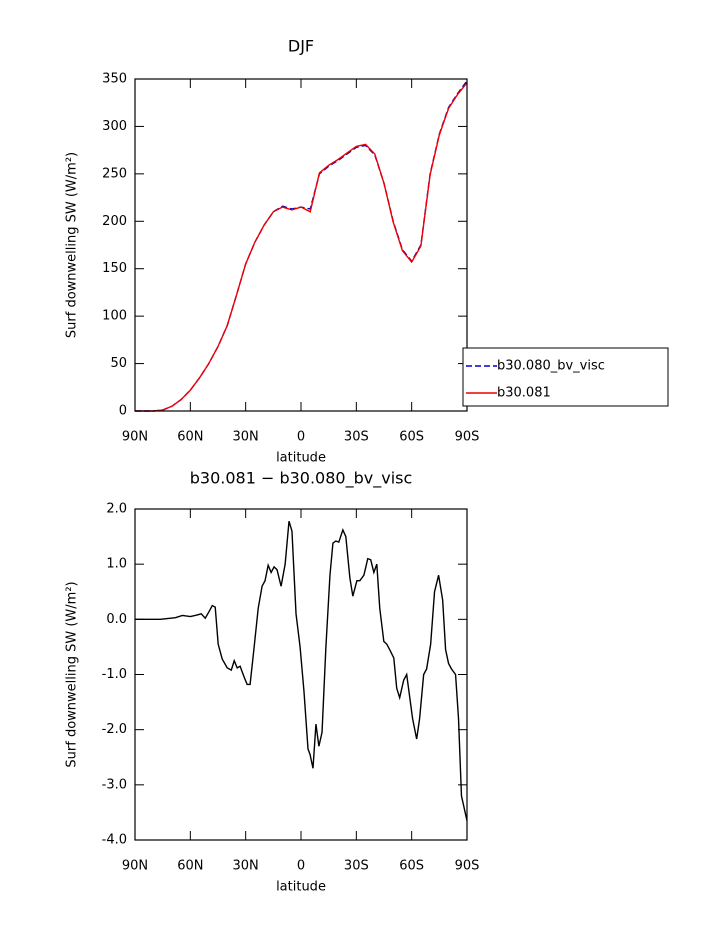  I want to click on y-tick-label: 50, so click(118, 363).